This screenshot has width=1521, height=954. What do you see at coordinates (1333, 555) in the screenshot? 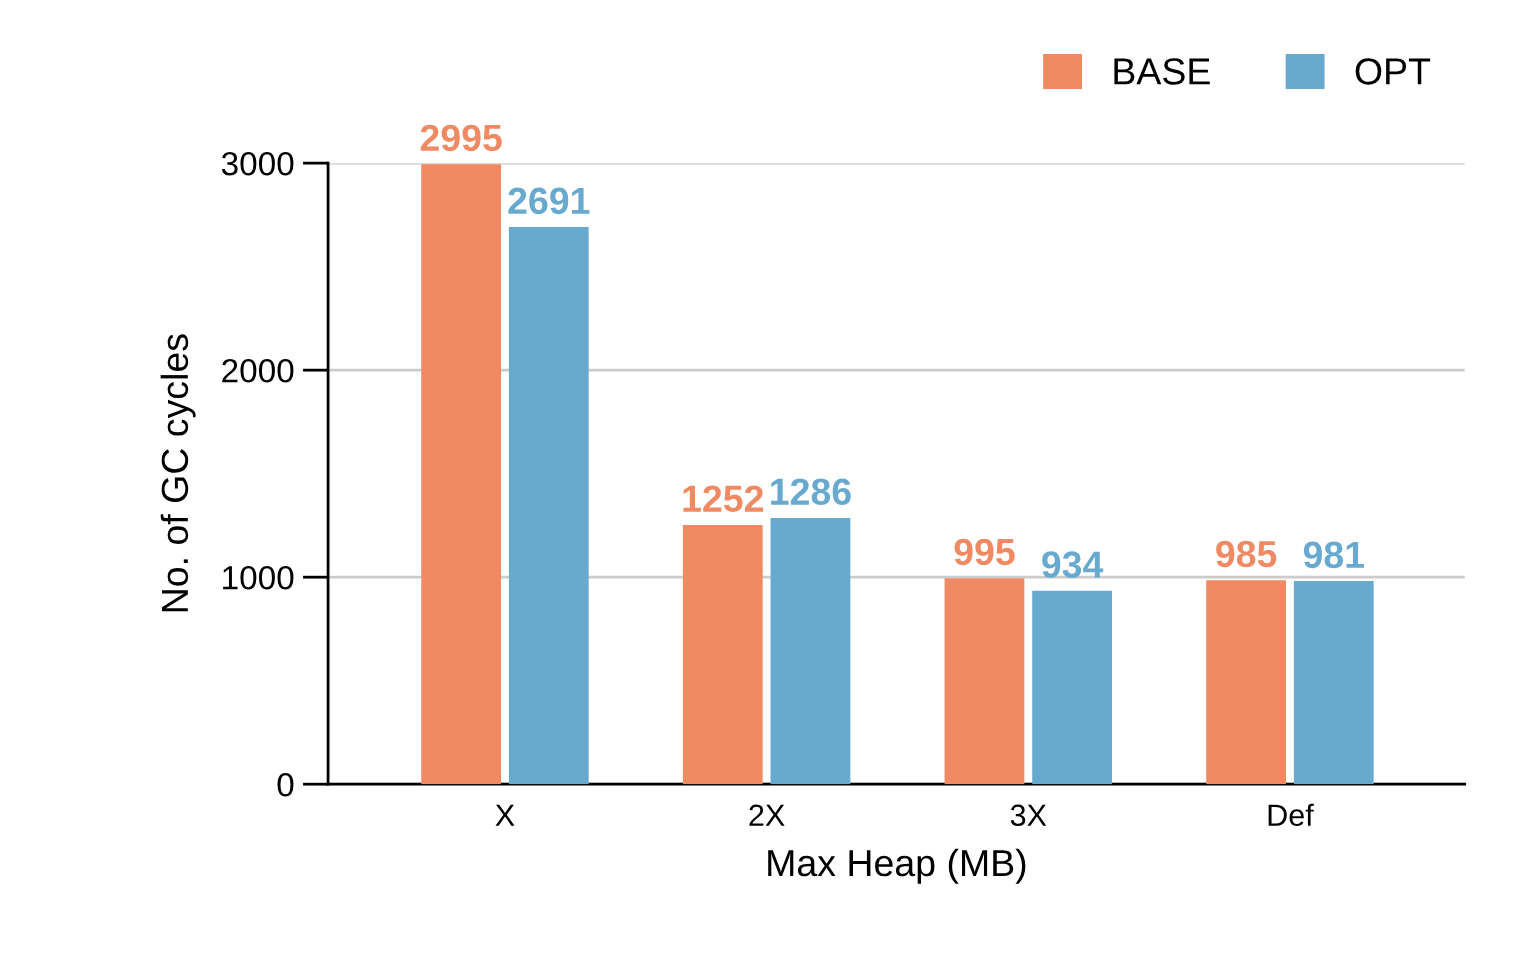
I see `data-label: 981` at bounding box center [1333, 555].